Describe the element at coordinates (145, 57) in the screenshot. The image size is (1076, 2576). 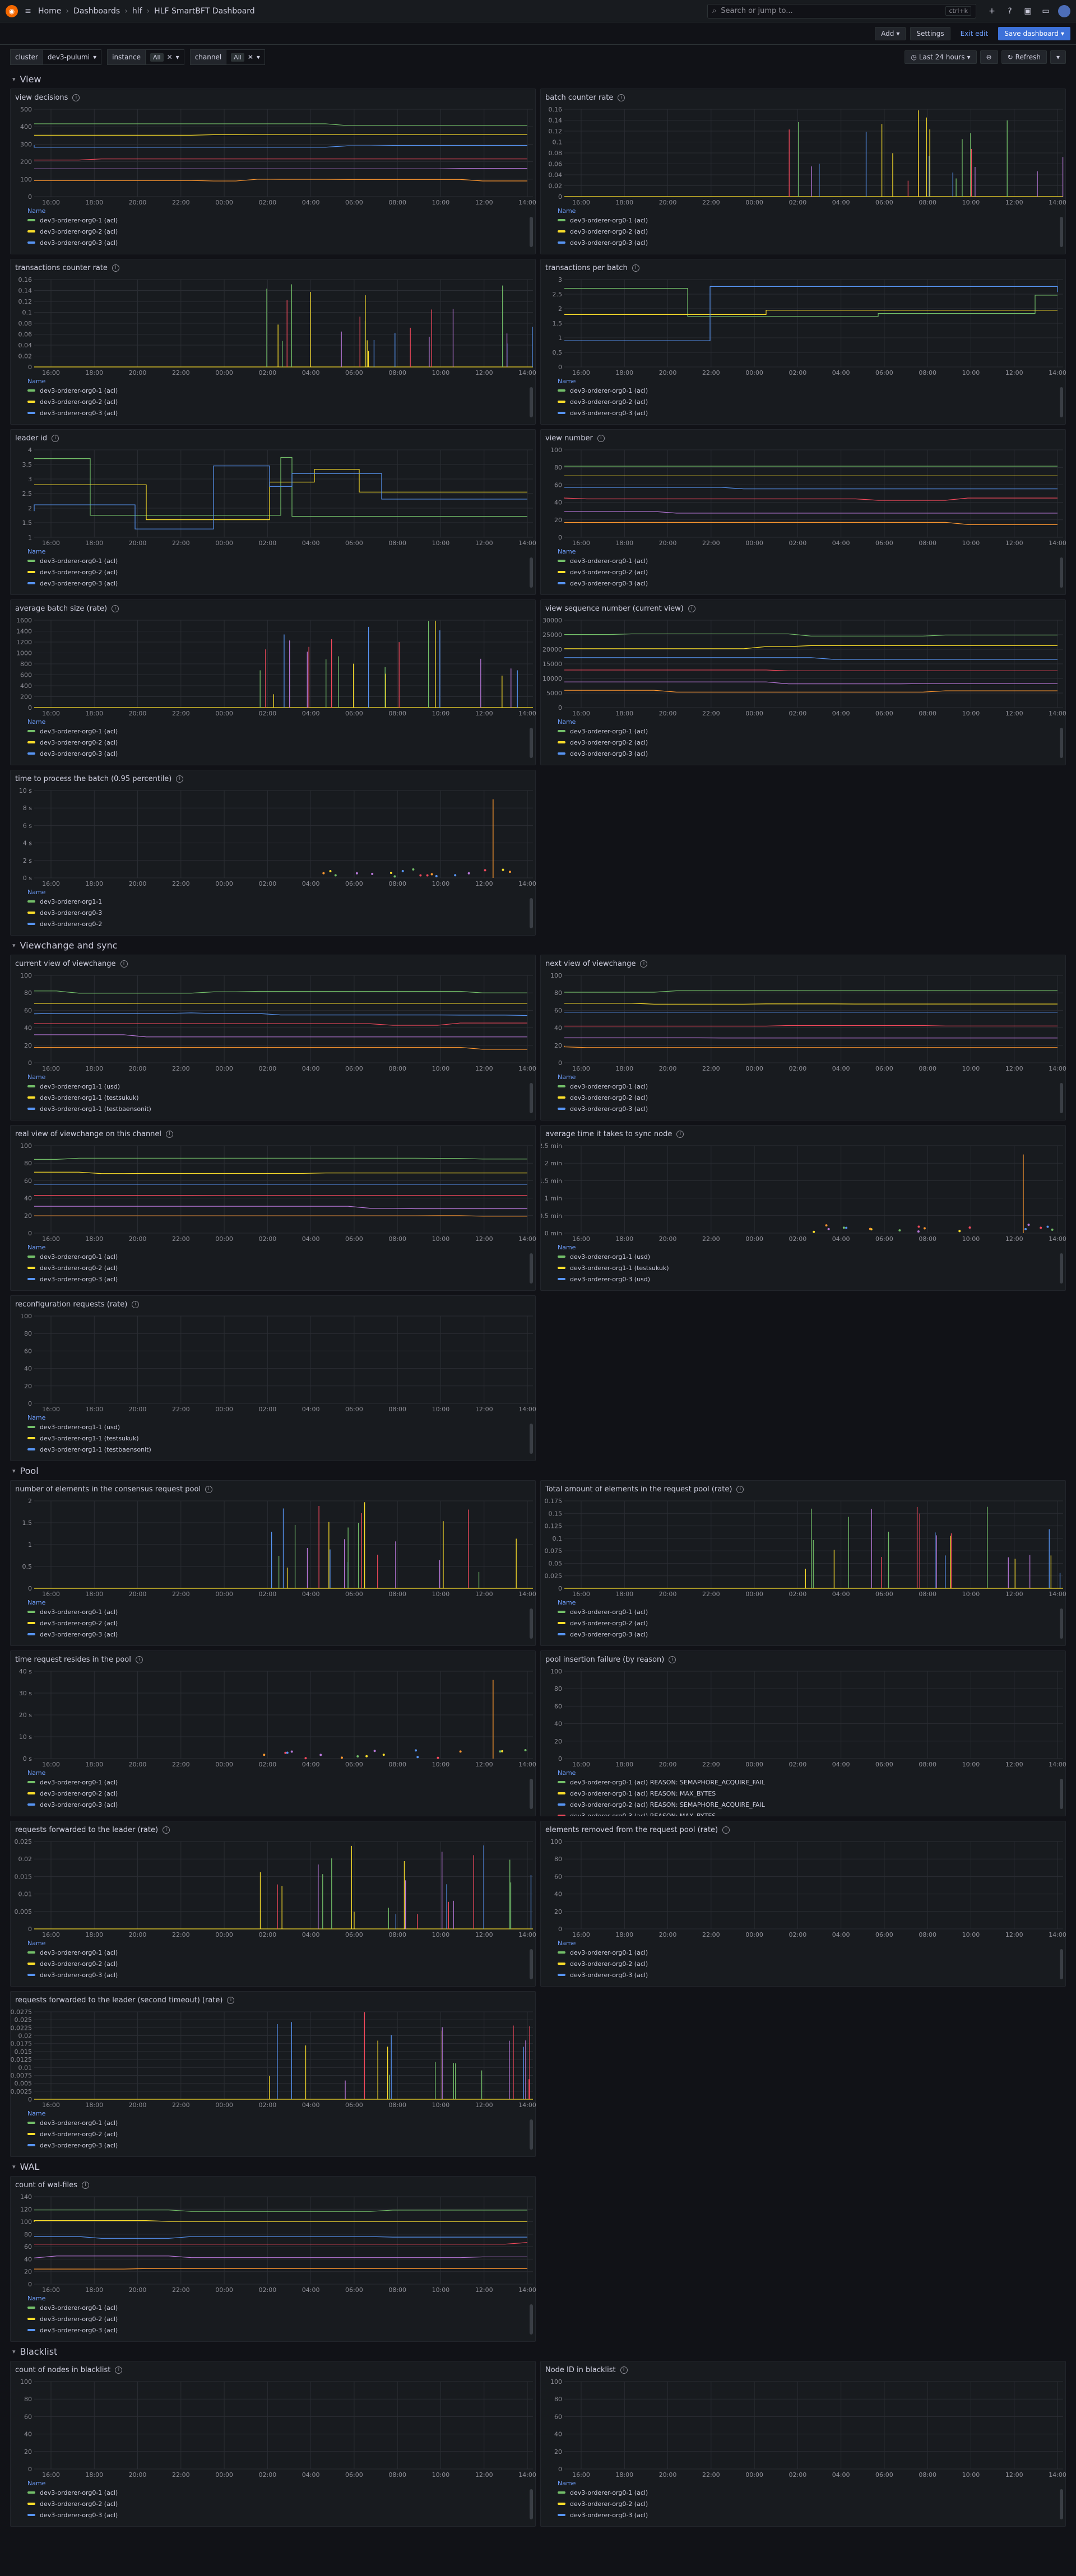
I see `variable-instance: instance All ✕ ▾` at that location.